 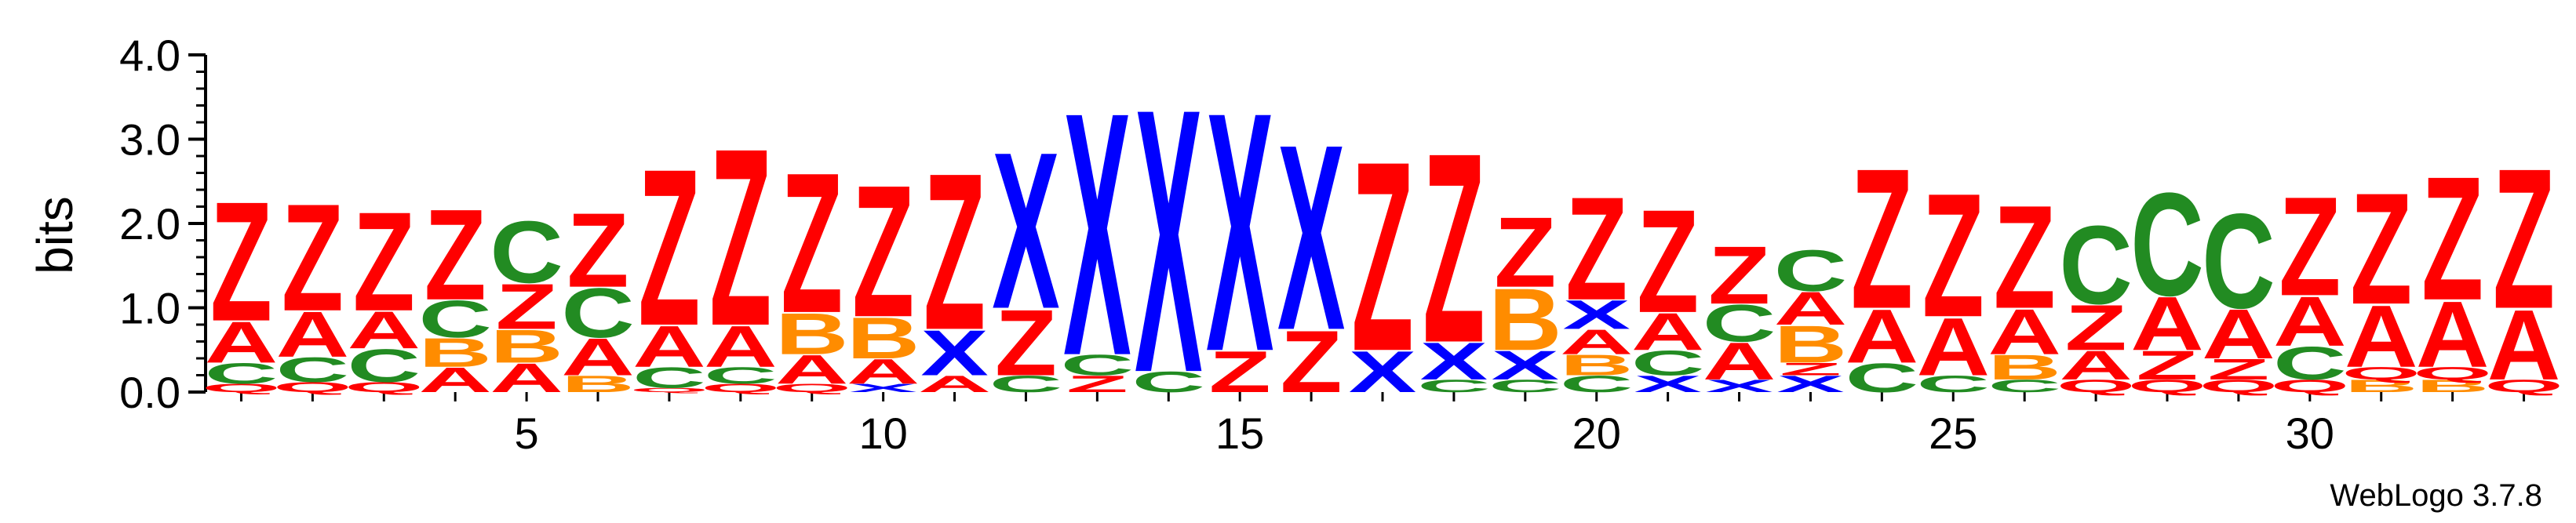 I want to click on y-axis: 0.0 1.0 2.0 3.0 4.0, so click(x=163, y=224).